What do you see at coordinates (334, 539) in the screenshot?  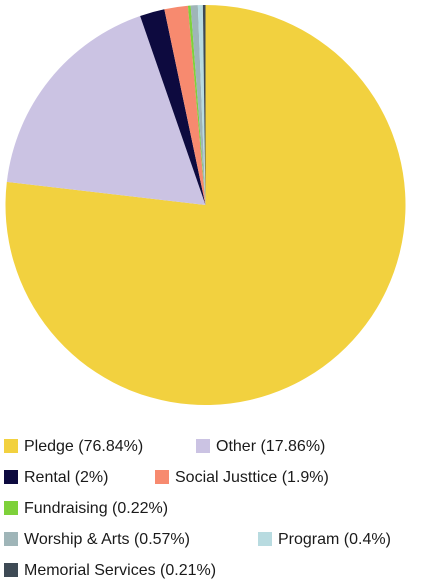 I see `legend-label: Program (0.4%)` at bounding box center [334, 539].